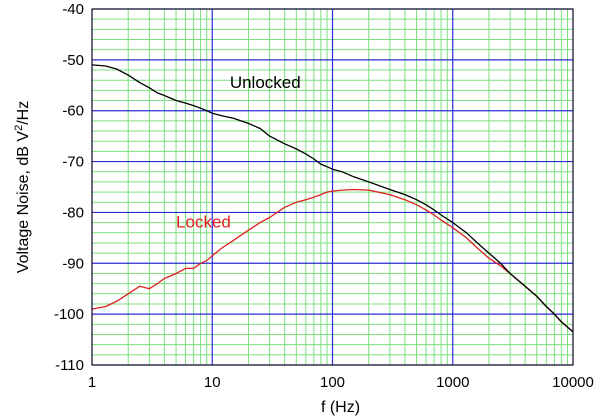 The image size is (616, 419). What do you see at coordinates (19, 128) in the screenshot?
I see `y-axis-title-superscript: 2` at bounding box center [19, 128].